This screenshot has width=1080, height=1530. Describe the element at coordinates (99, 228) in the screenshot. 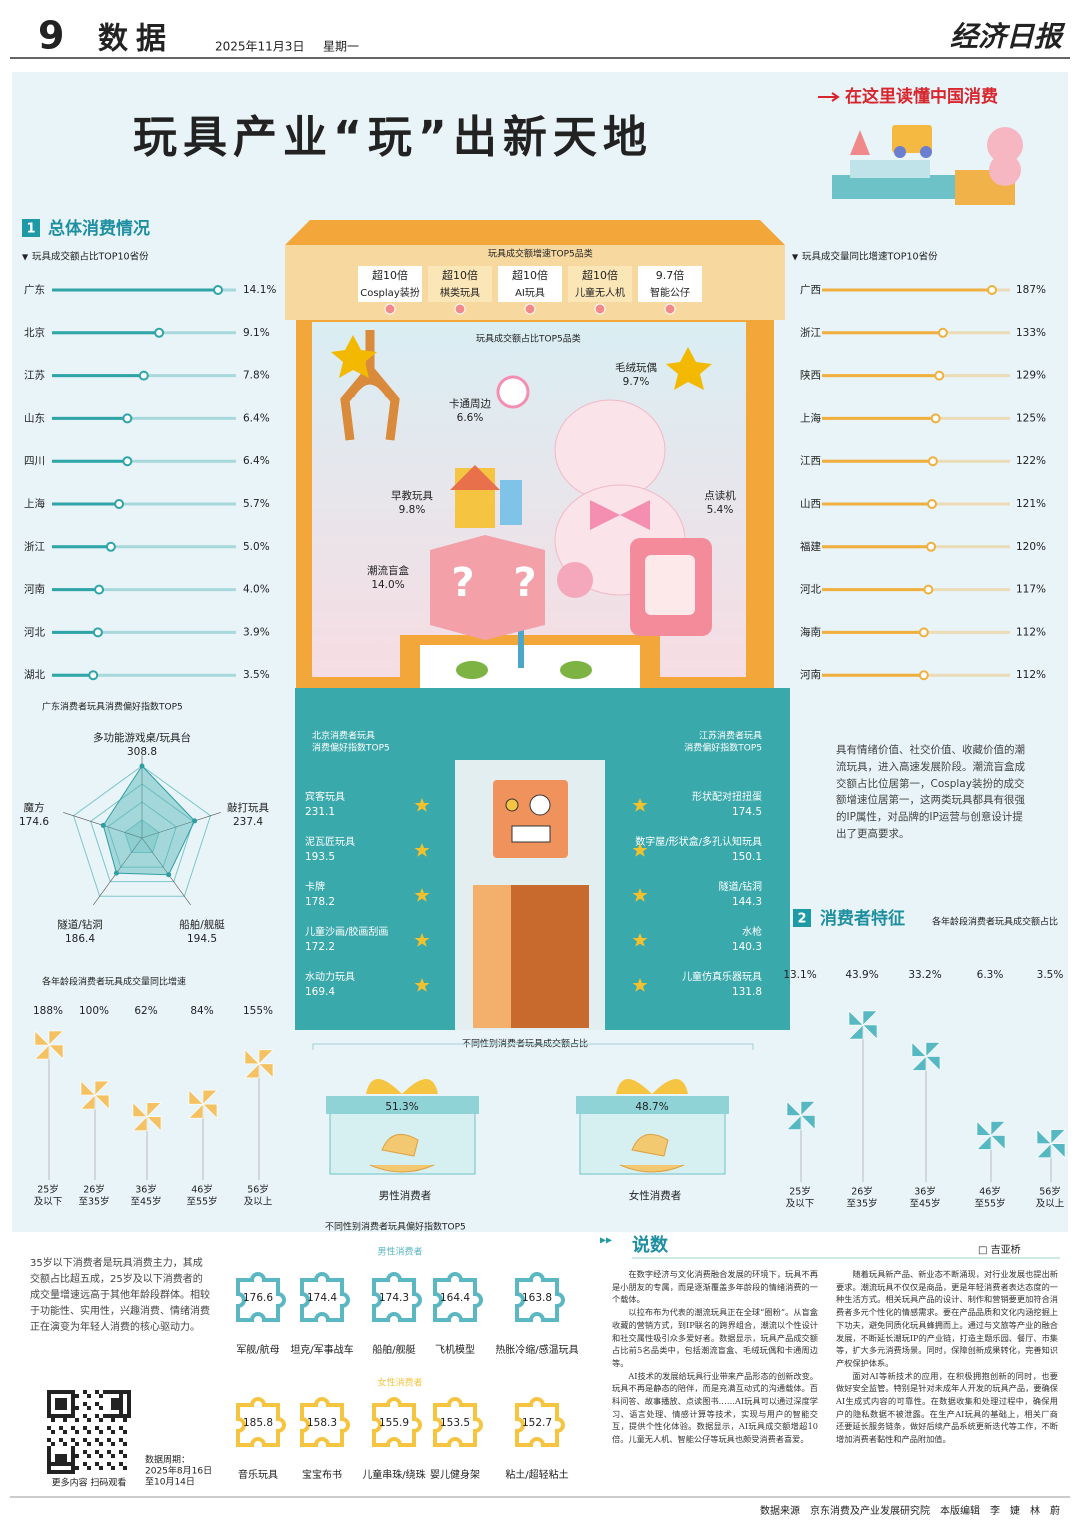

I see `section-title: 总体消费情况` at that location.